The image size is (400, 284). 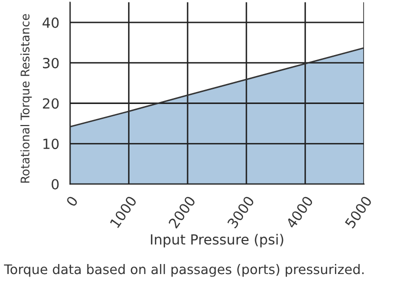 I want to click on y-tick-label: 0, so click(x=55, y=184).